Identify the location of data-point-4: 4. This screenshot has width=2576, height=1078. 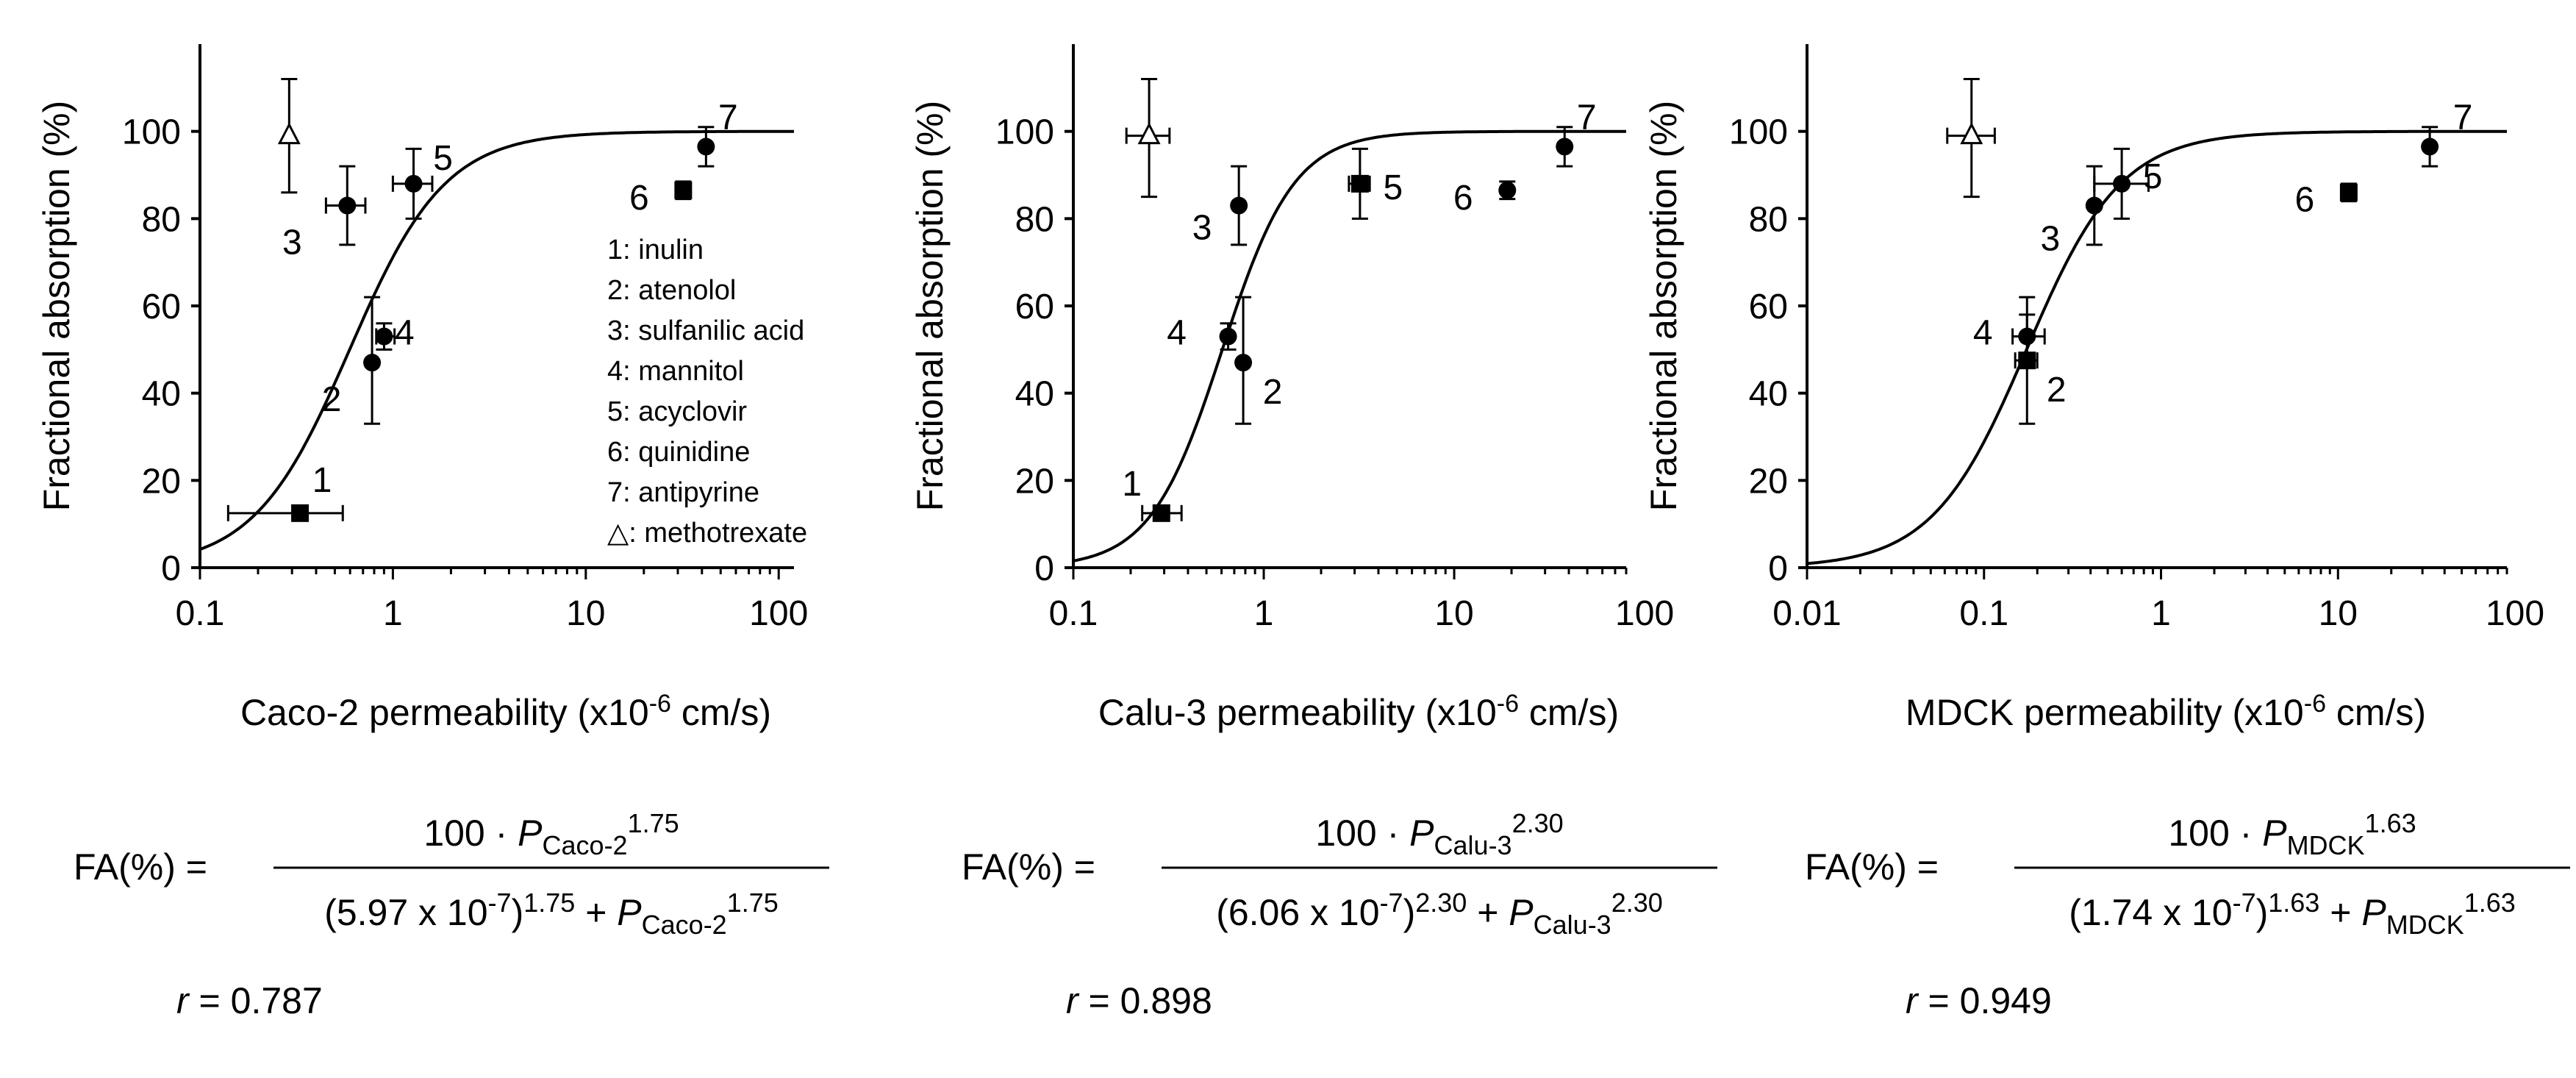
(1202, 333).